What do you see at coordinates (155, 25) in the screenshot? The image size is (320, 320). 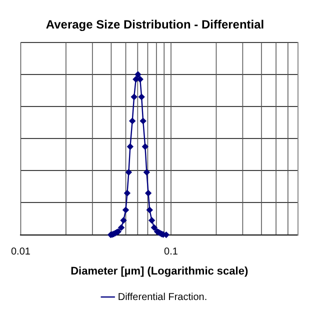 I see `chart-title: Average Size Distribution - Differential` at bounding box center [155, 25].